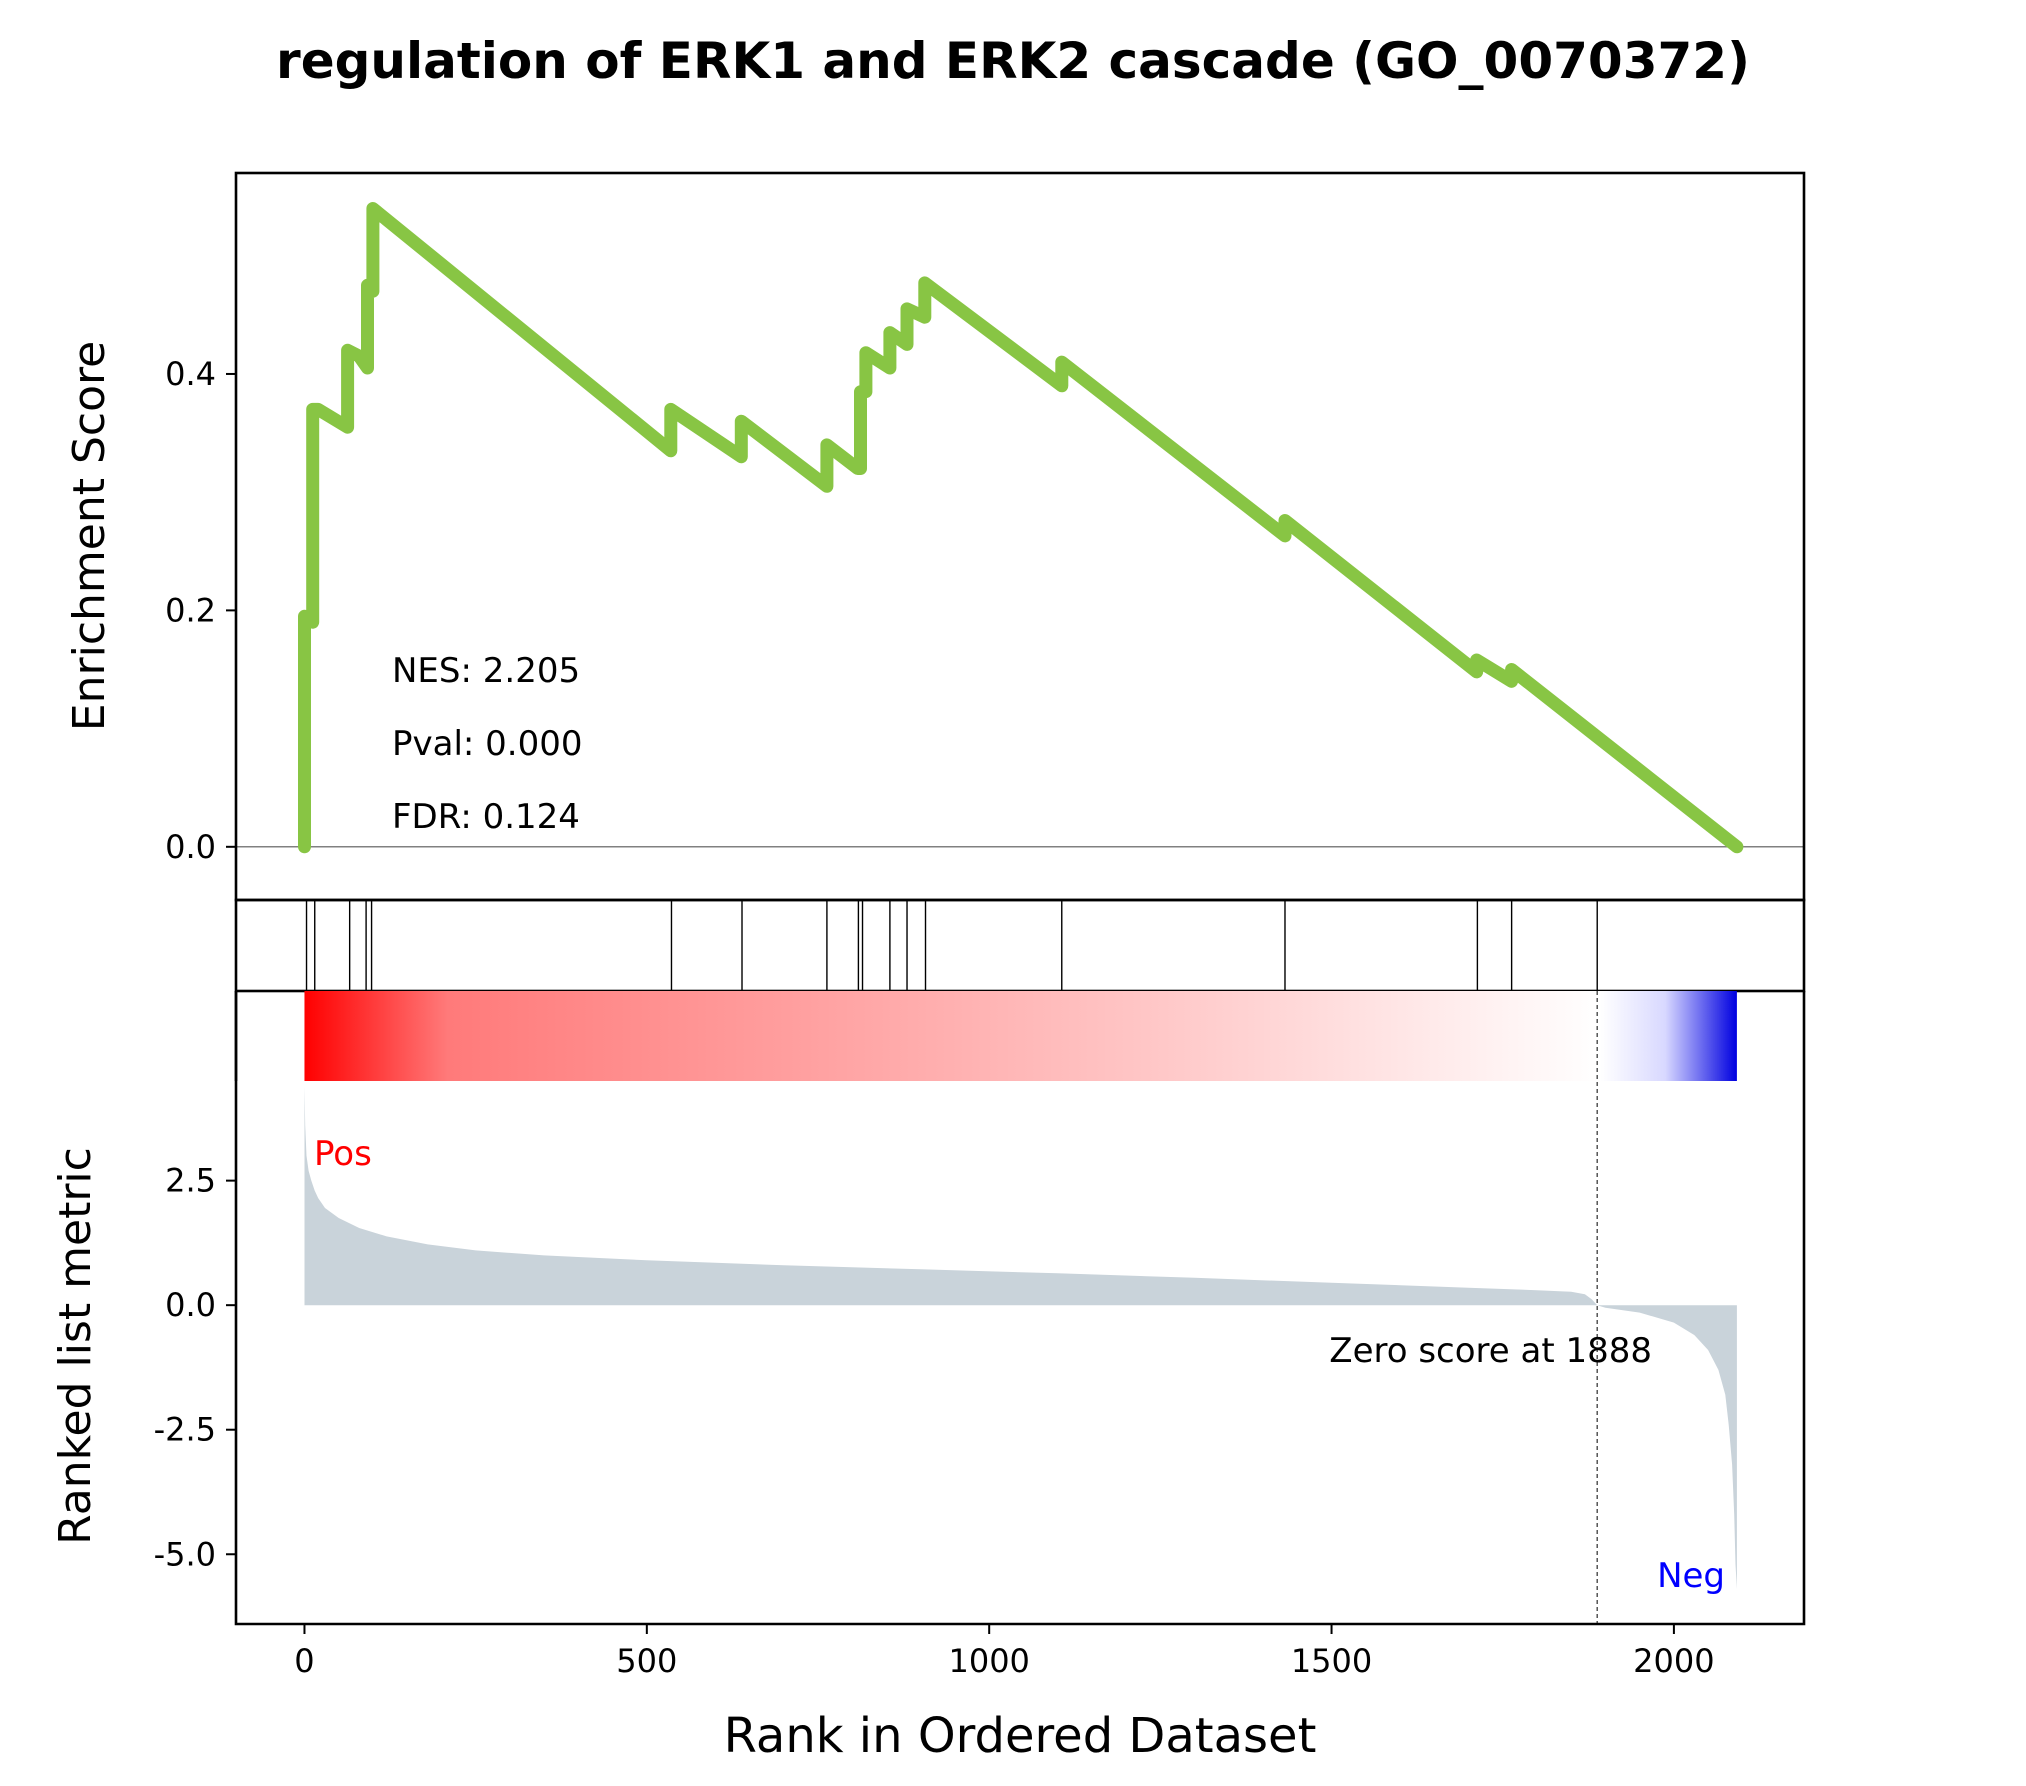 The image size is (2026, 1786). What do you see at coordinates (75, 1346) in the screenshot?
I see `ranked-ylabel: Ranked list metric` at bounding box center [75, 1346].